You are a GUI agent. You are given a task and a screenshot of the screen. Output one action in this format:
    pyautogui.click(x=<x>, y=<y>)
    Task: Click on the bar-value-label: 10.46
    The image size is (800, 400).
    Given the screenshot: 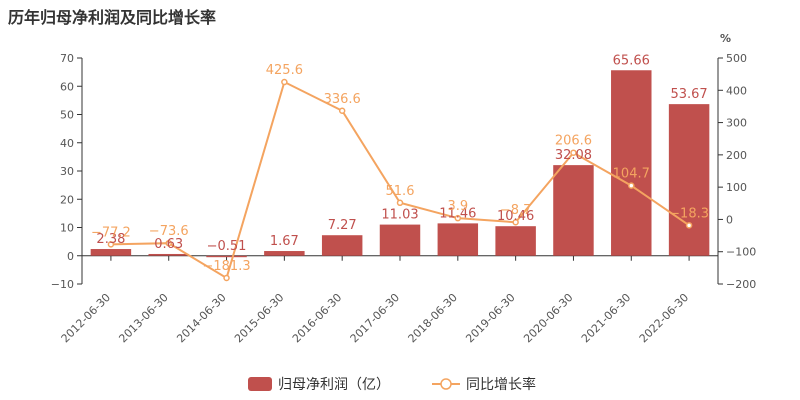 What is the action you would take?
    pyautogui.click(x=515, y=216)
    